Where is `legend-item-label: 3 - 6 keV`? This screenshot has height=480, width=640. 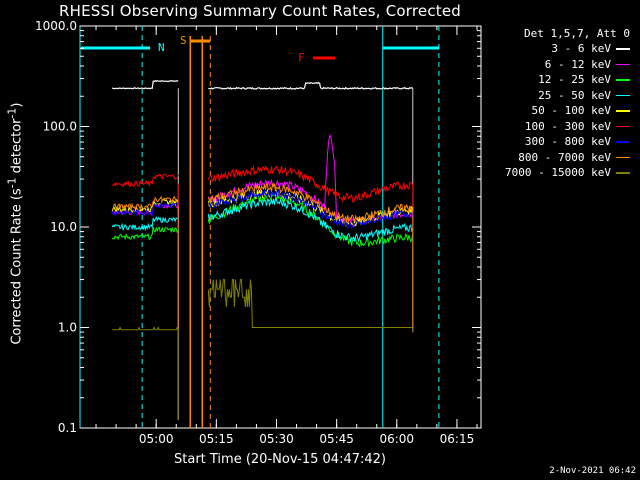
legend-item-label: 3 - 6 keV is located at coordinates (581, 48).